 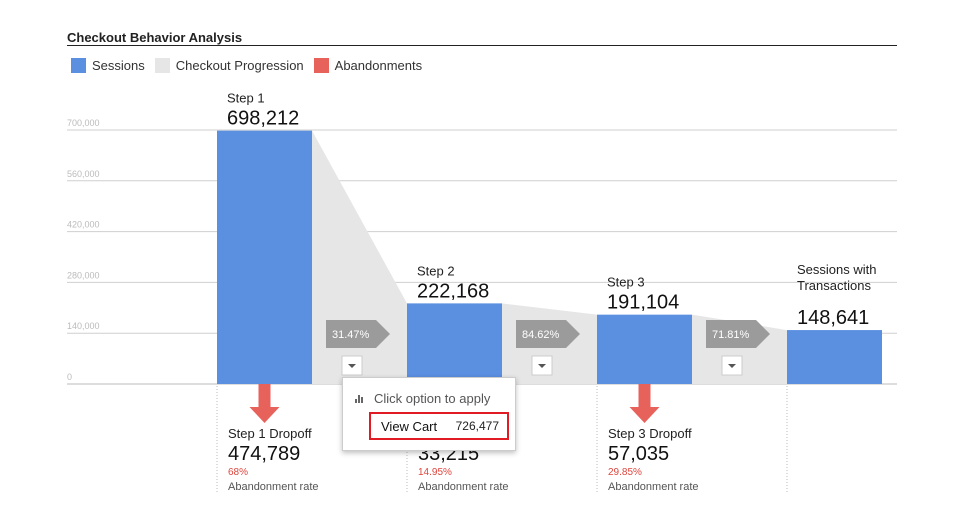 What do you see at coordinates (836, 269) in the screenshot?
I see `step-label: Sessions with` at bounding box center [836, 269].